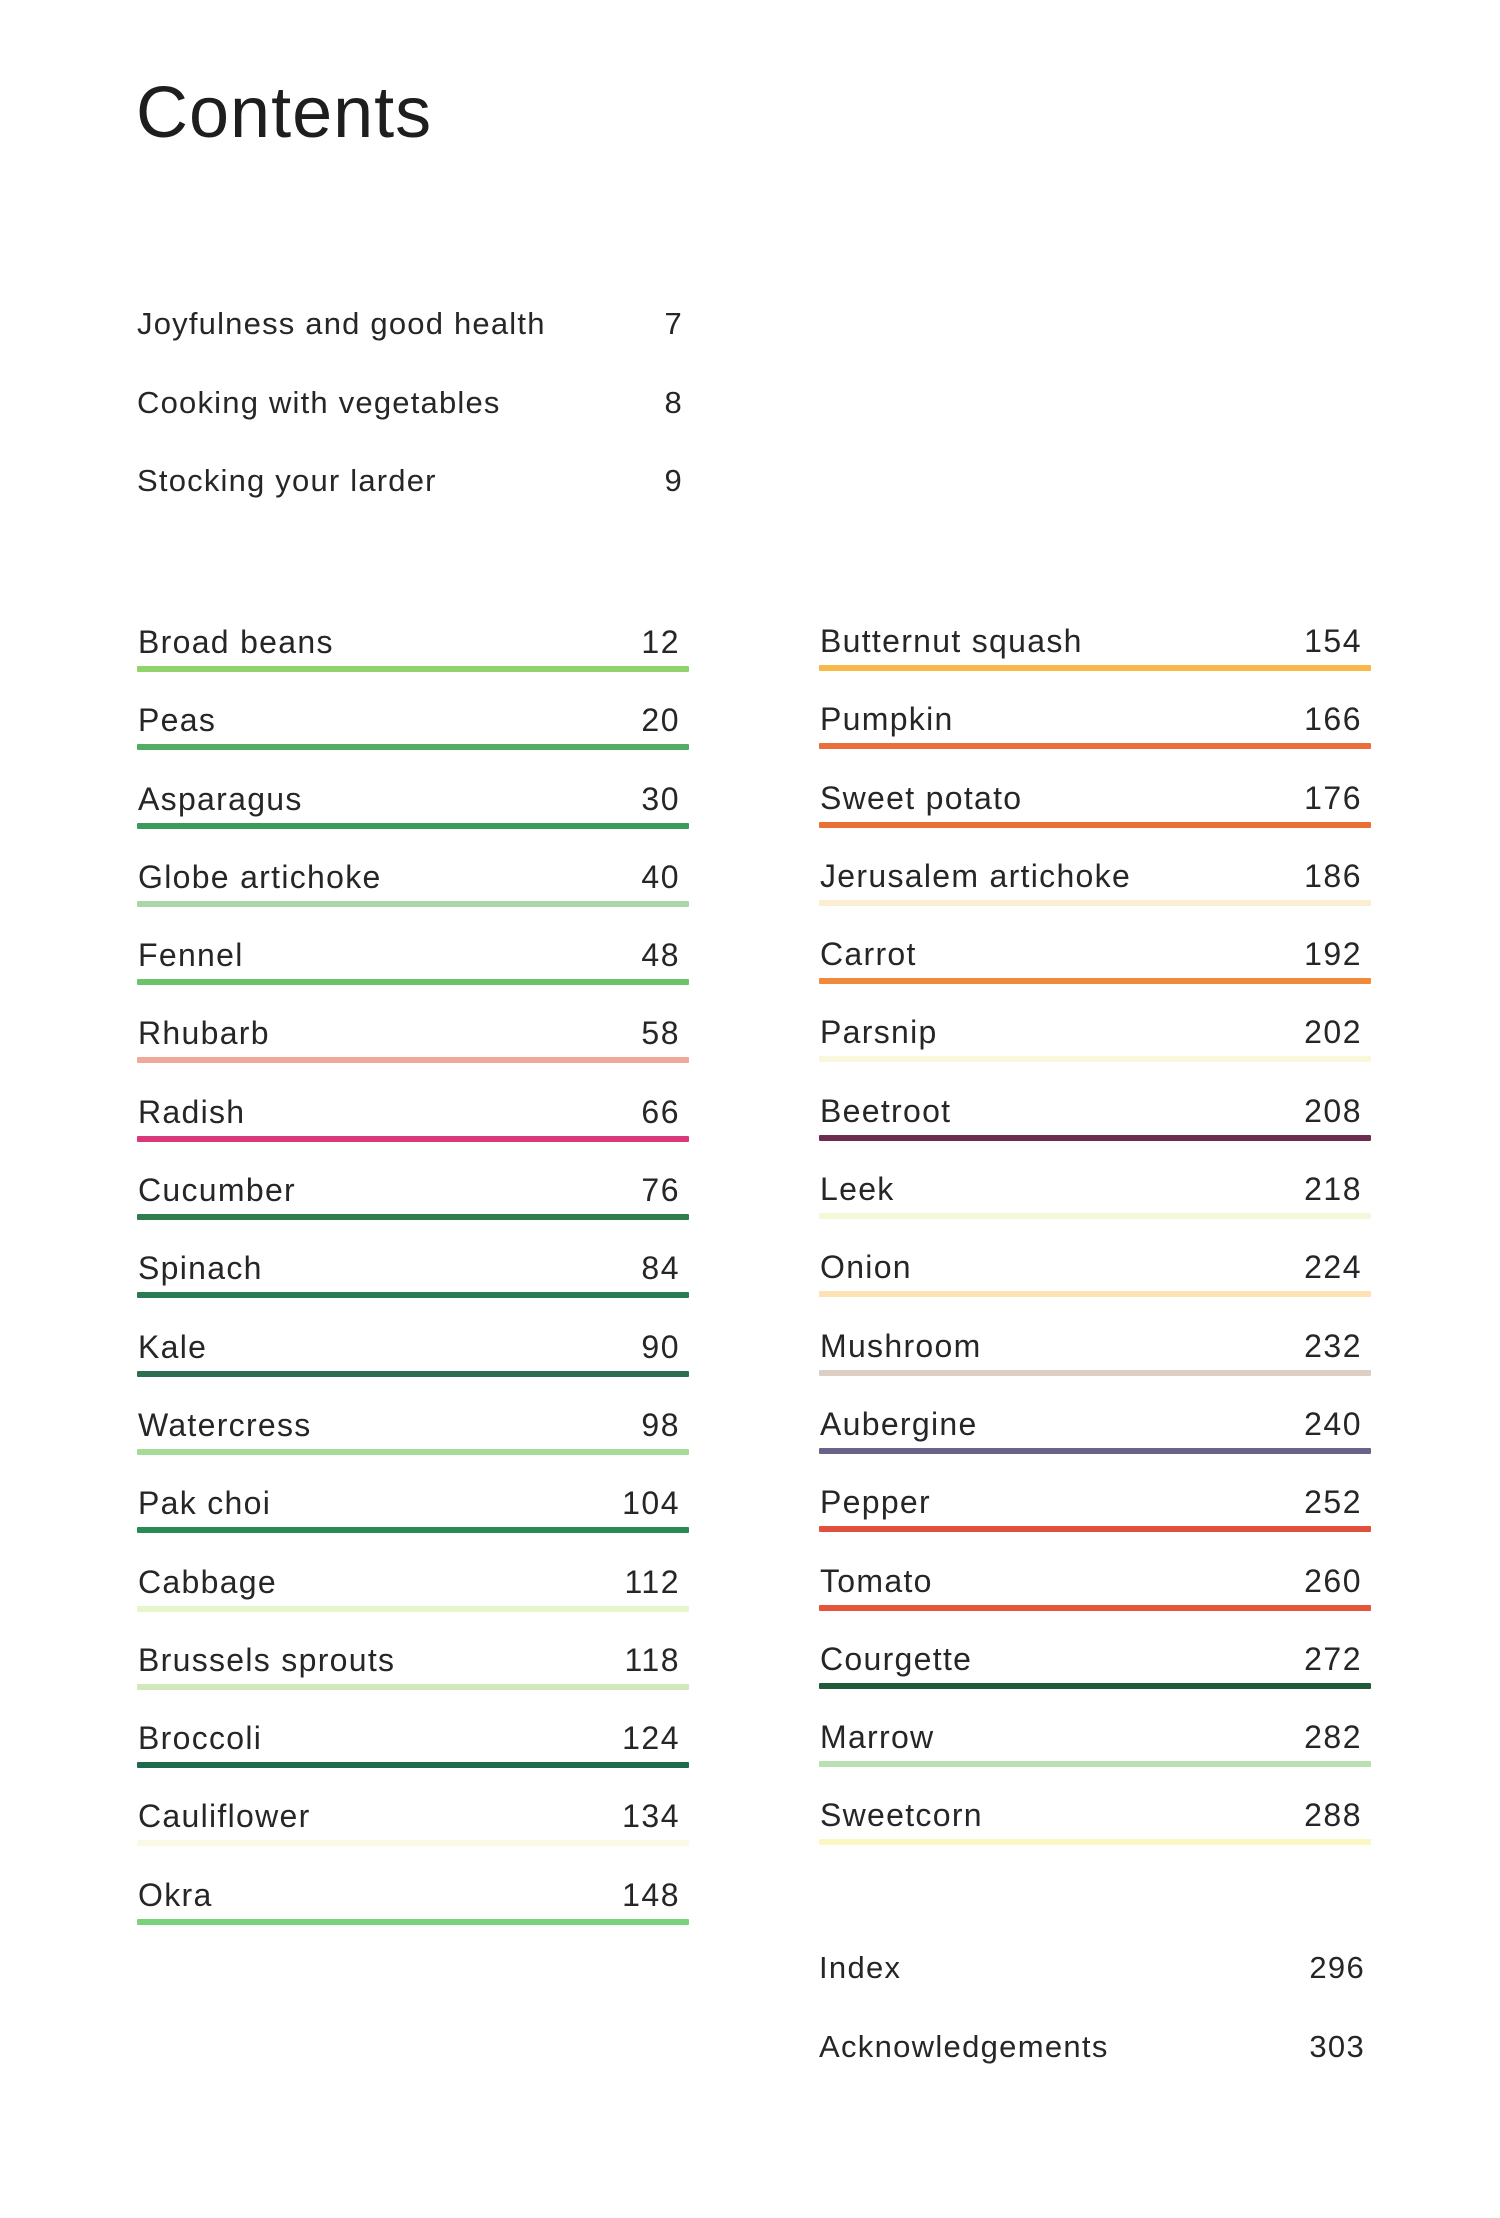  What do you see at coordinates (886, 1110) in the screenshot?
I see `toc-entry-label: Beetroot` at bounding box center [886, 1110].